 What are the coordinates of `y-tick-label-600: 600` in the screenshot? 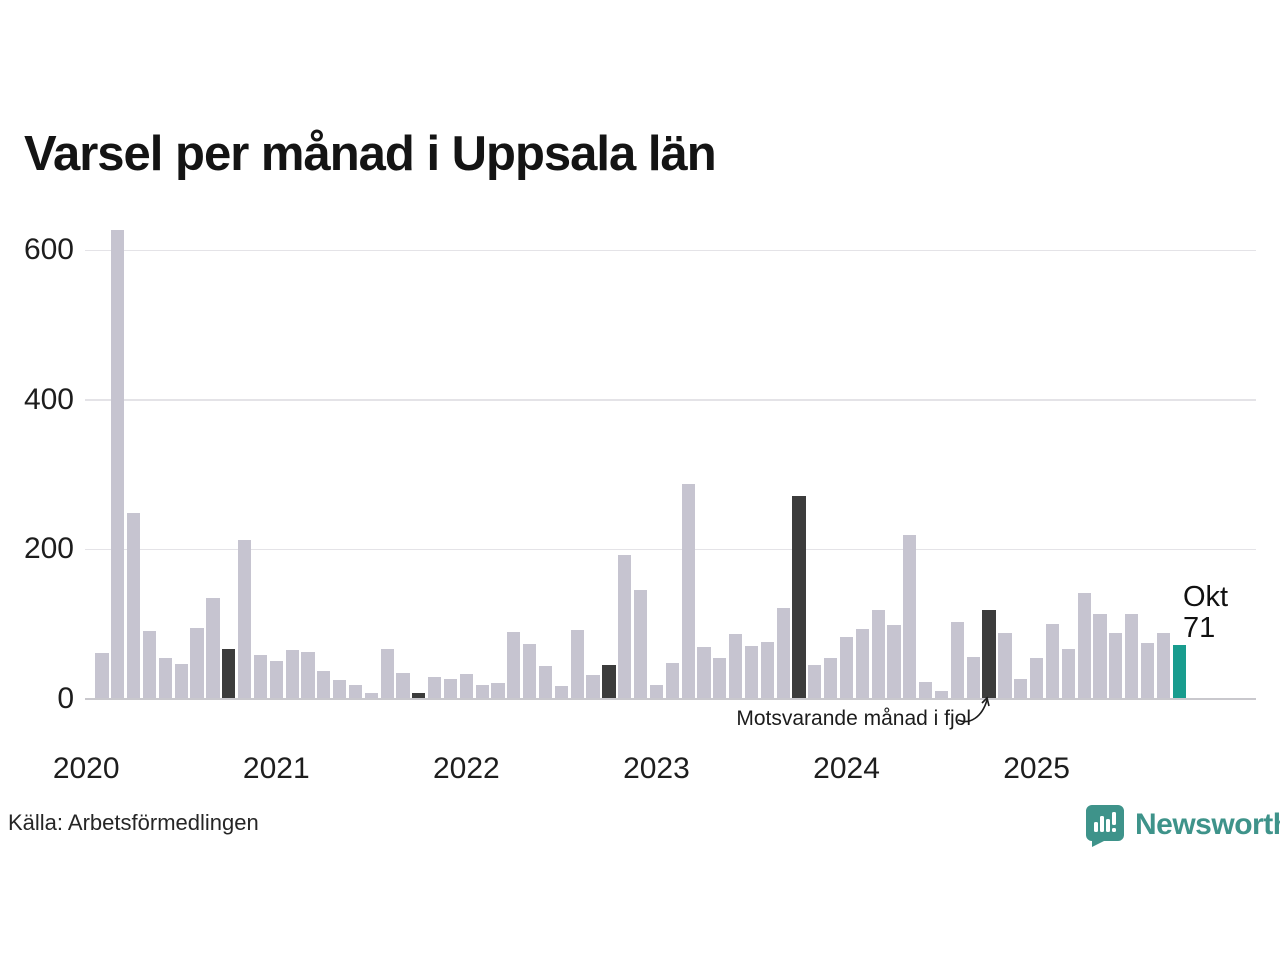 It's located at (48, 250).